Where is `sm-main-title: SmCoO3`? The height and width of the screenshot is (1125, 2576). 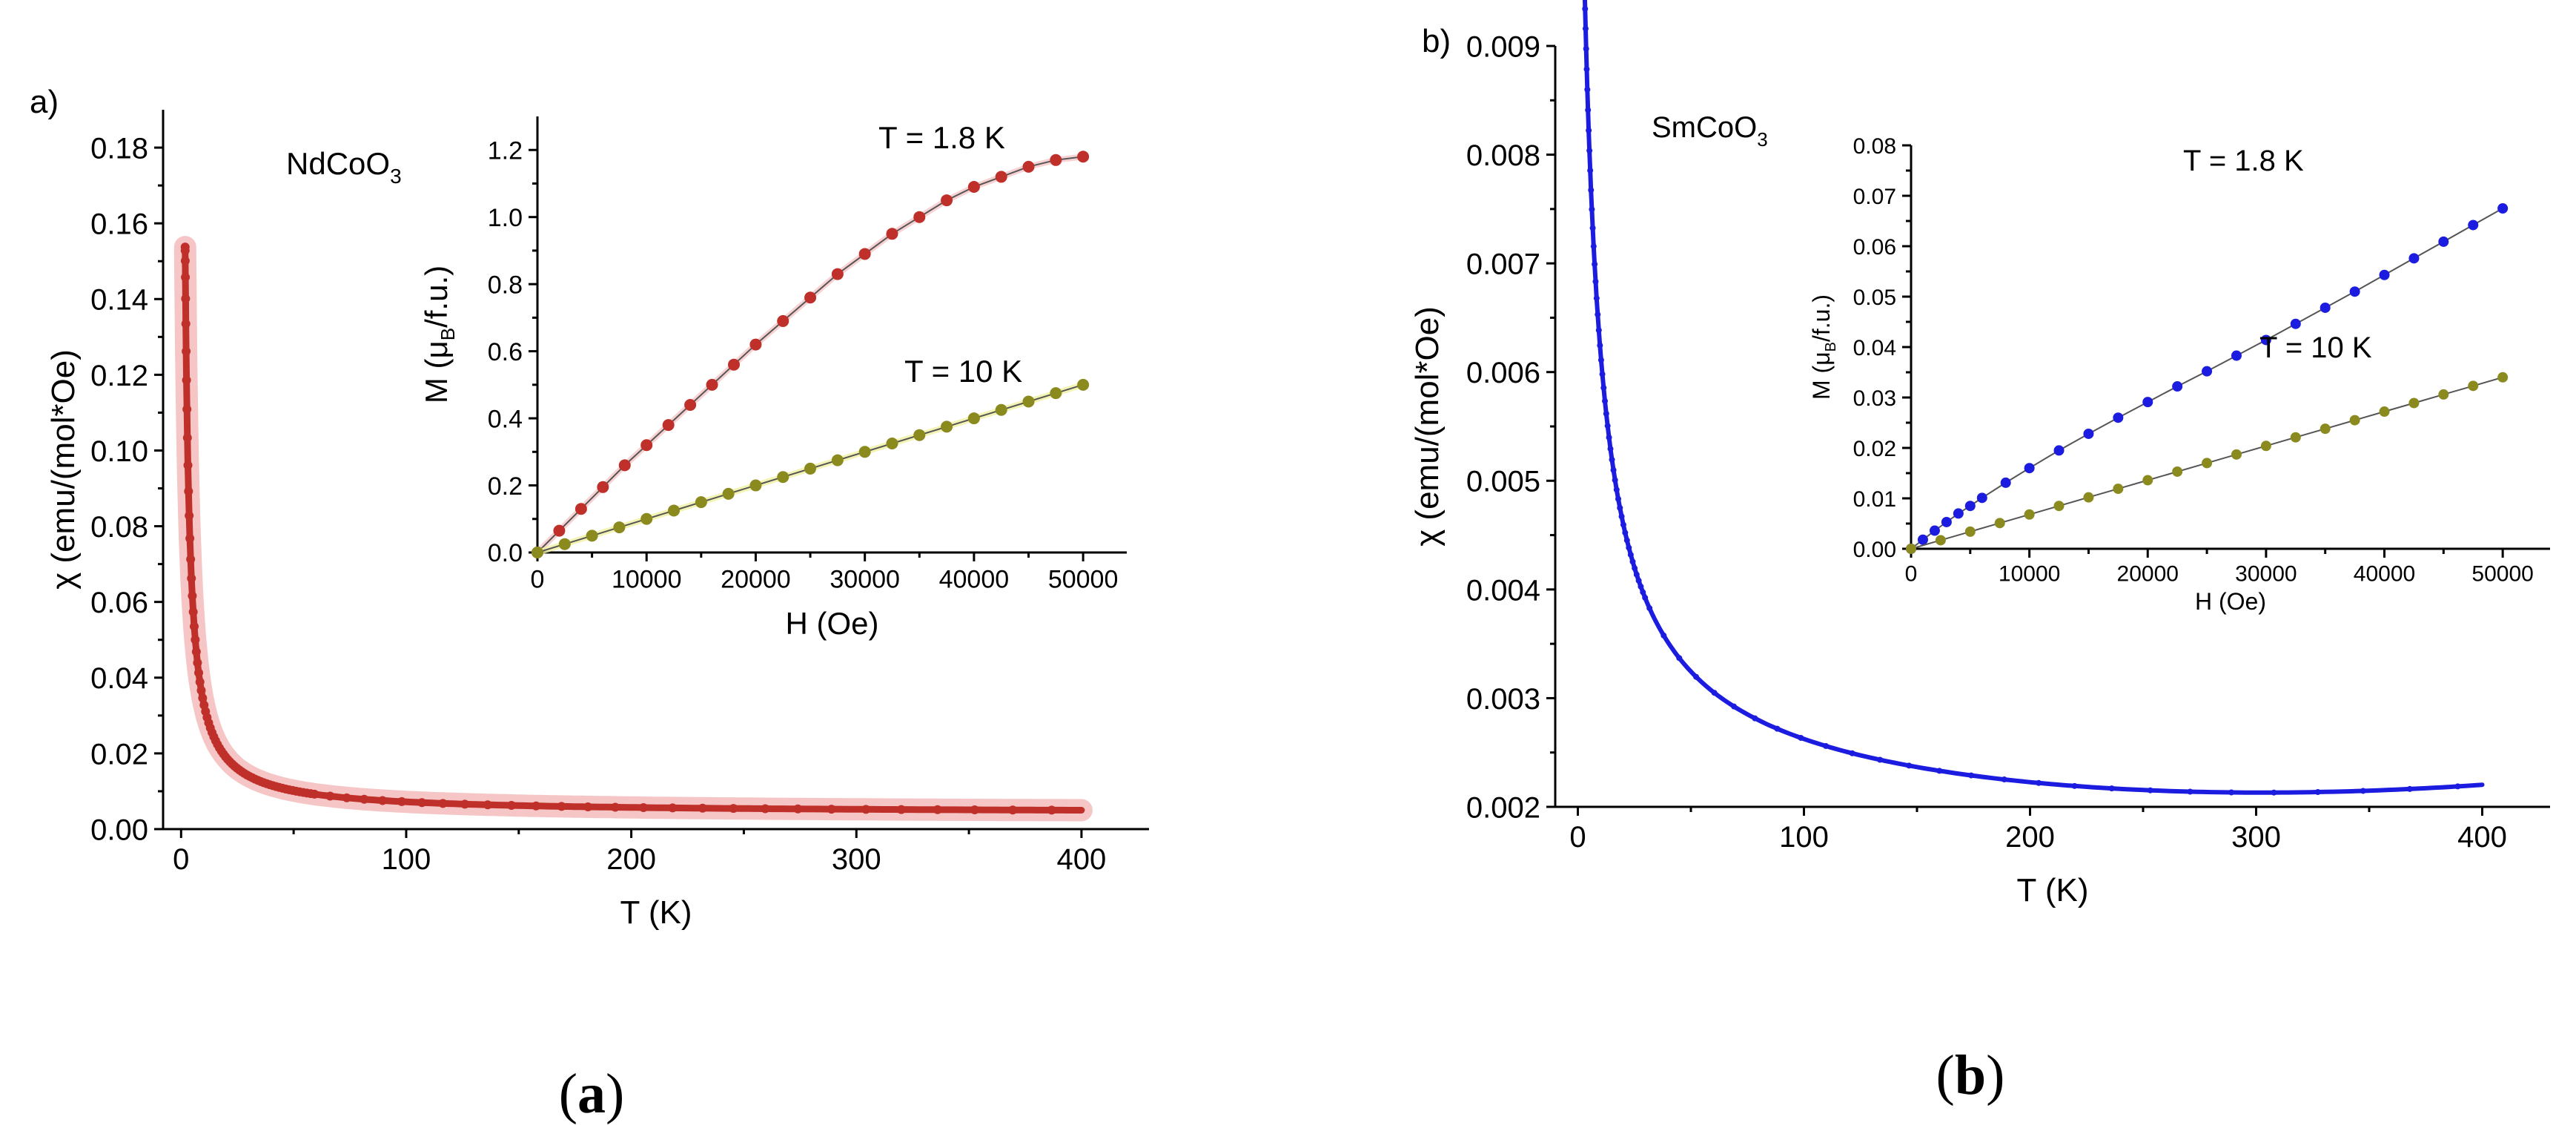 sm-main-title: SmCoO3 is located at coordinates (1710, 131).